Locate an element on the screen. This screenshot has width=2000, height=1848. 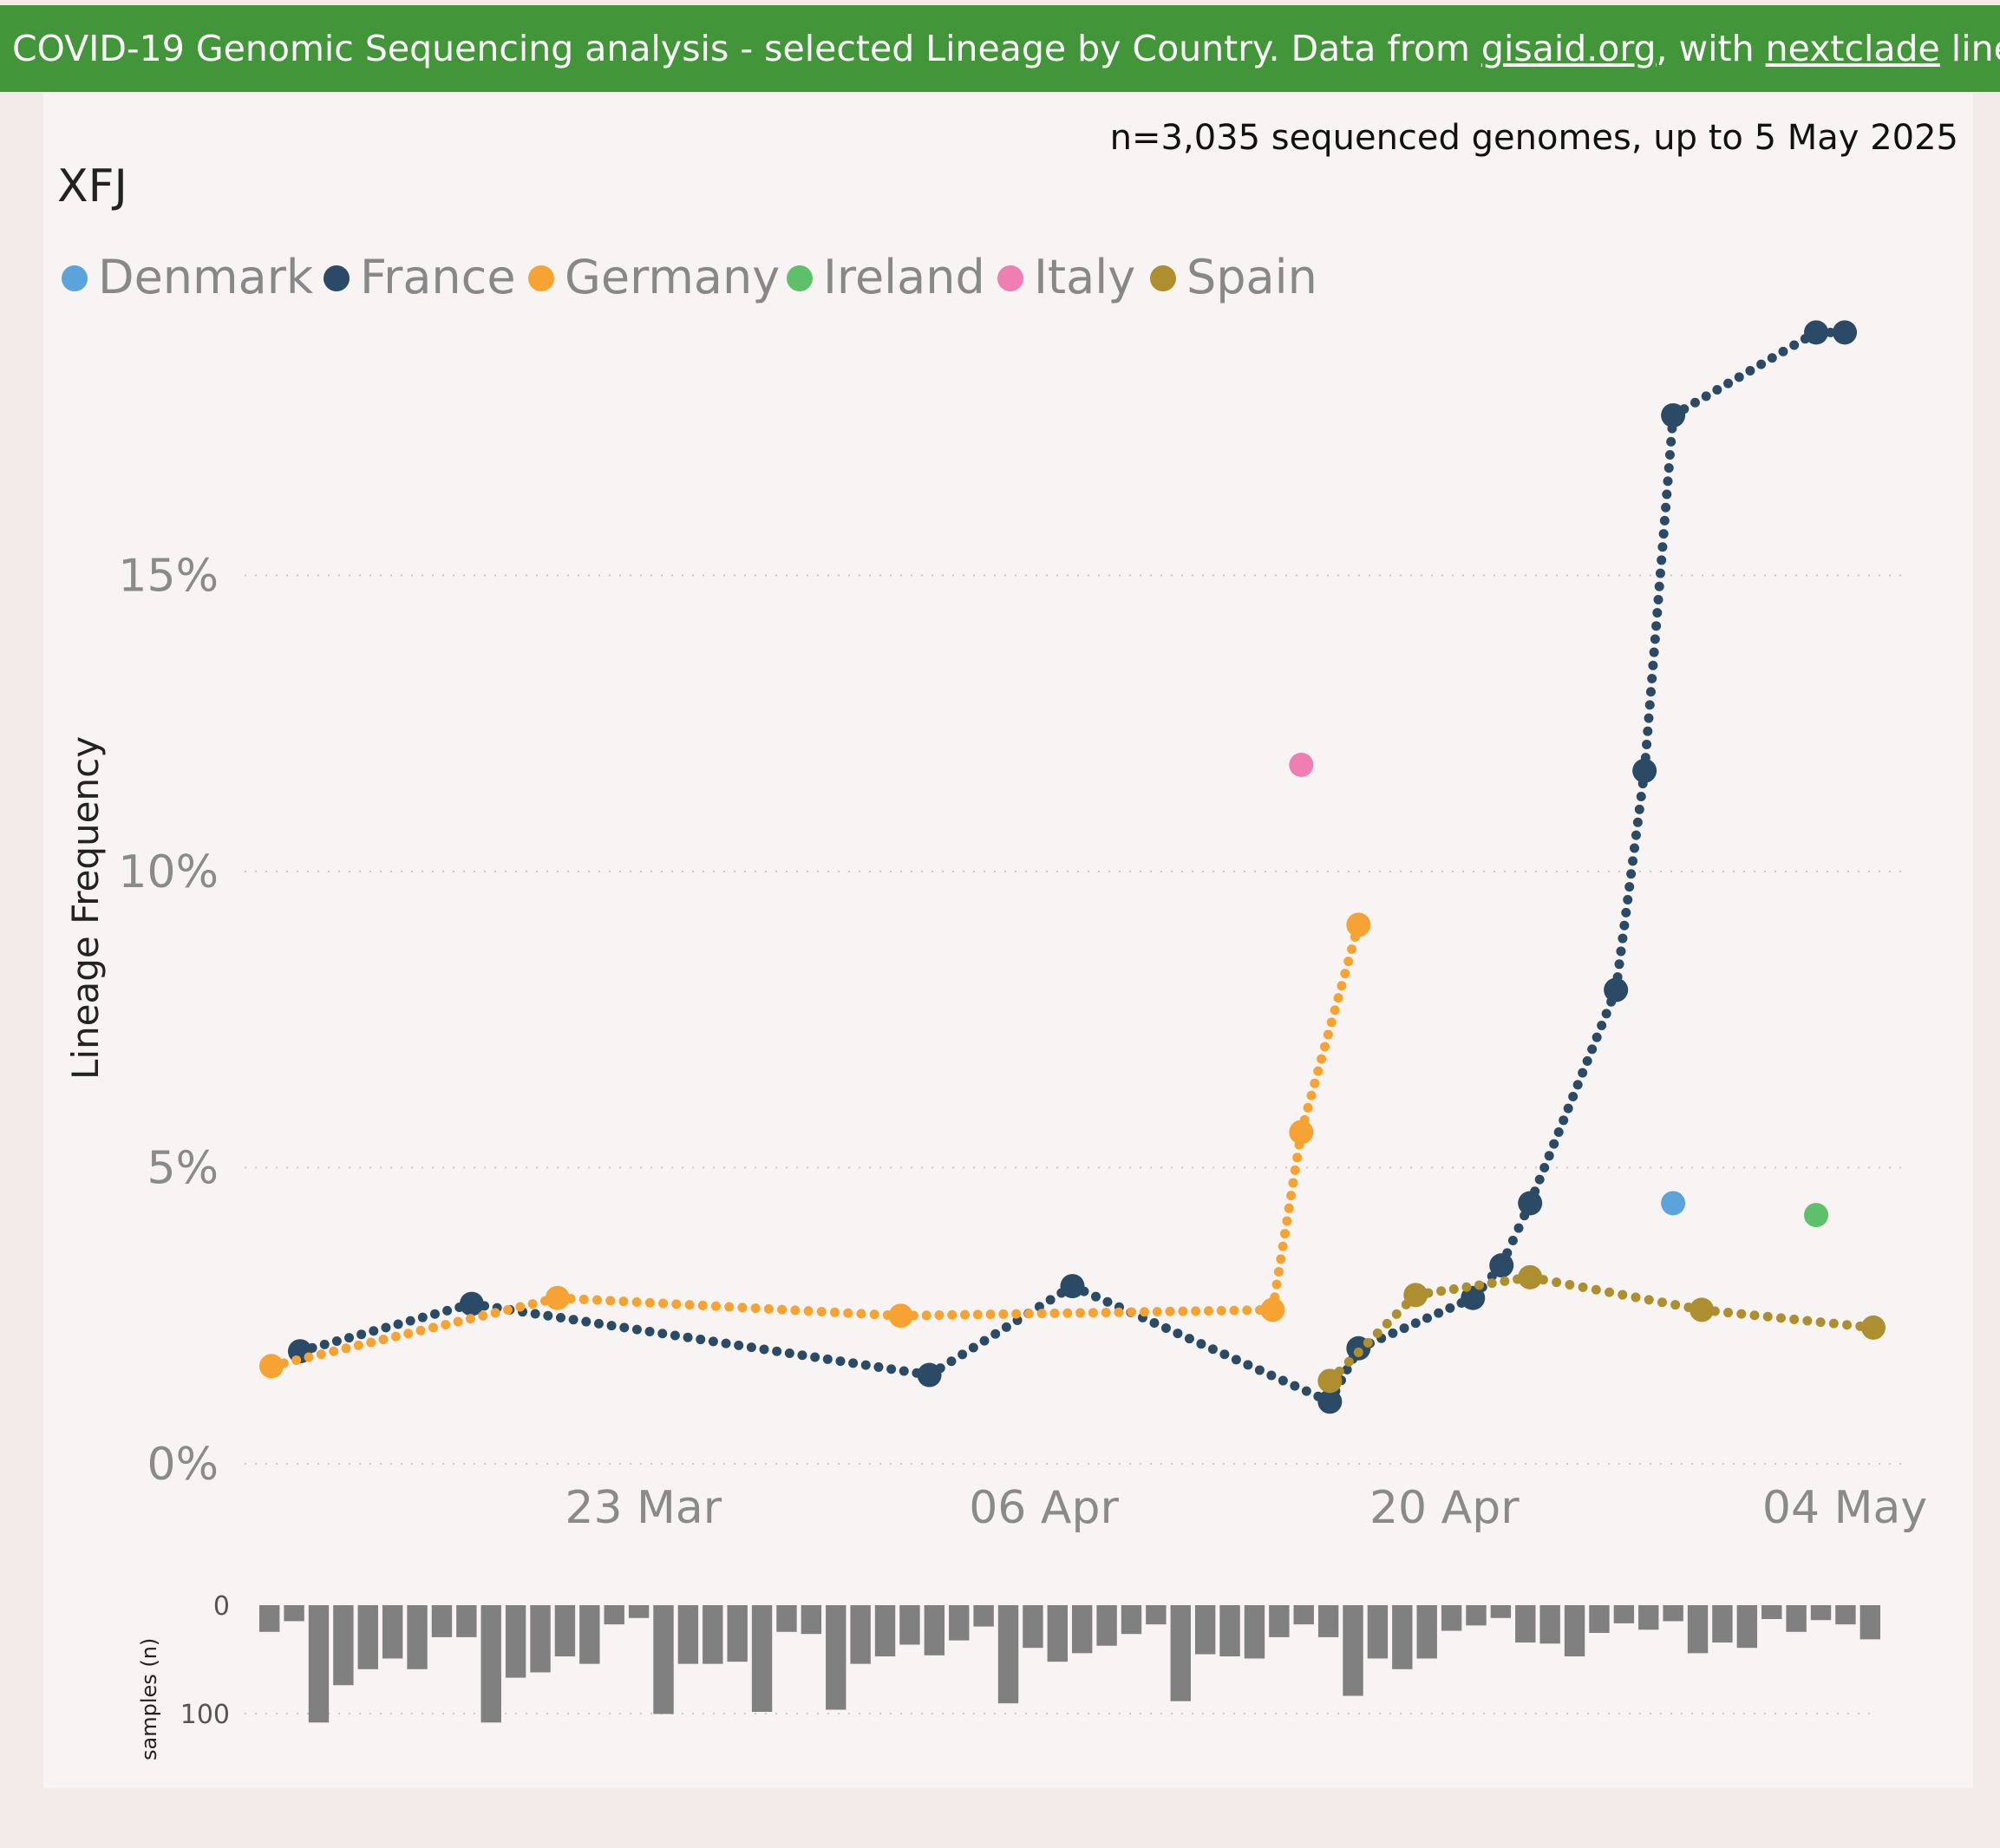
x-tick-label: 06 Apr is located at coordinates (1044, 1508).